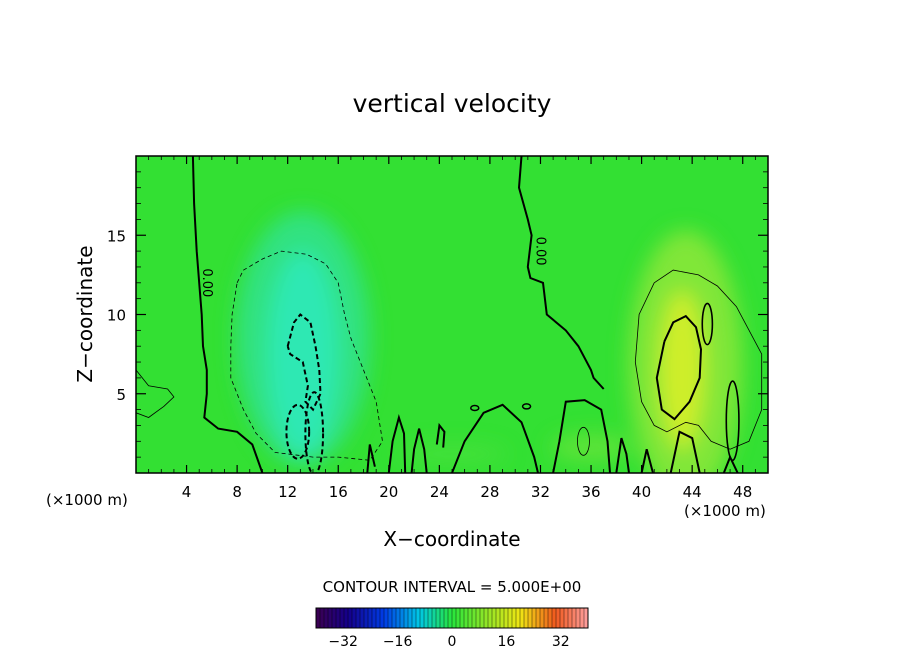  I want to click on updraft-small-cell, so click(707, 324).